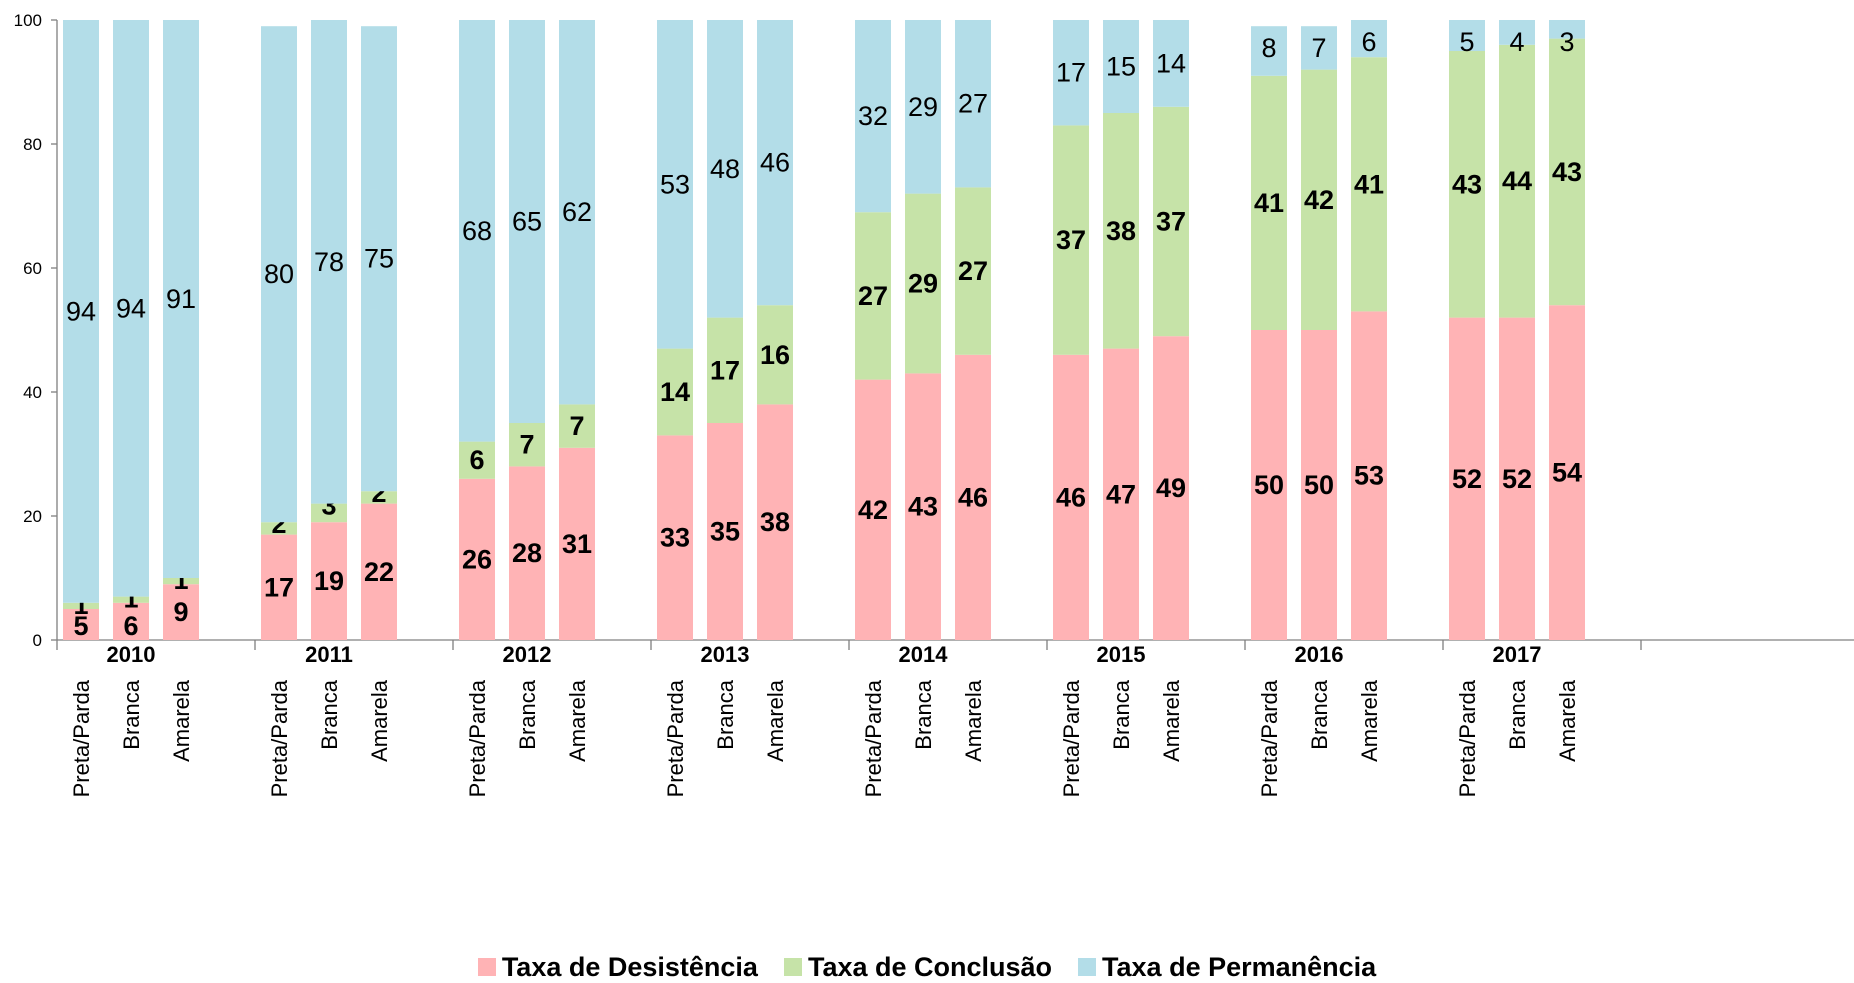  Describe the element at coordinates (923, 506) in the screenshot. I see `bar-segment-2014-Branca-Taxa de Desistência` at that location.